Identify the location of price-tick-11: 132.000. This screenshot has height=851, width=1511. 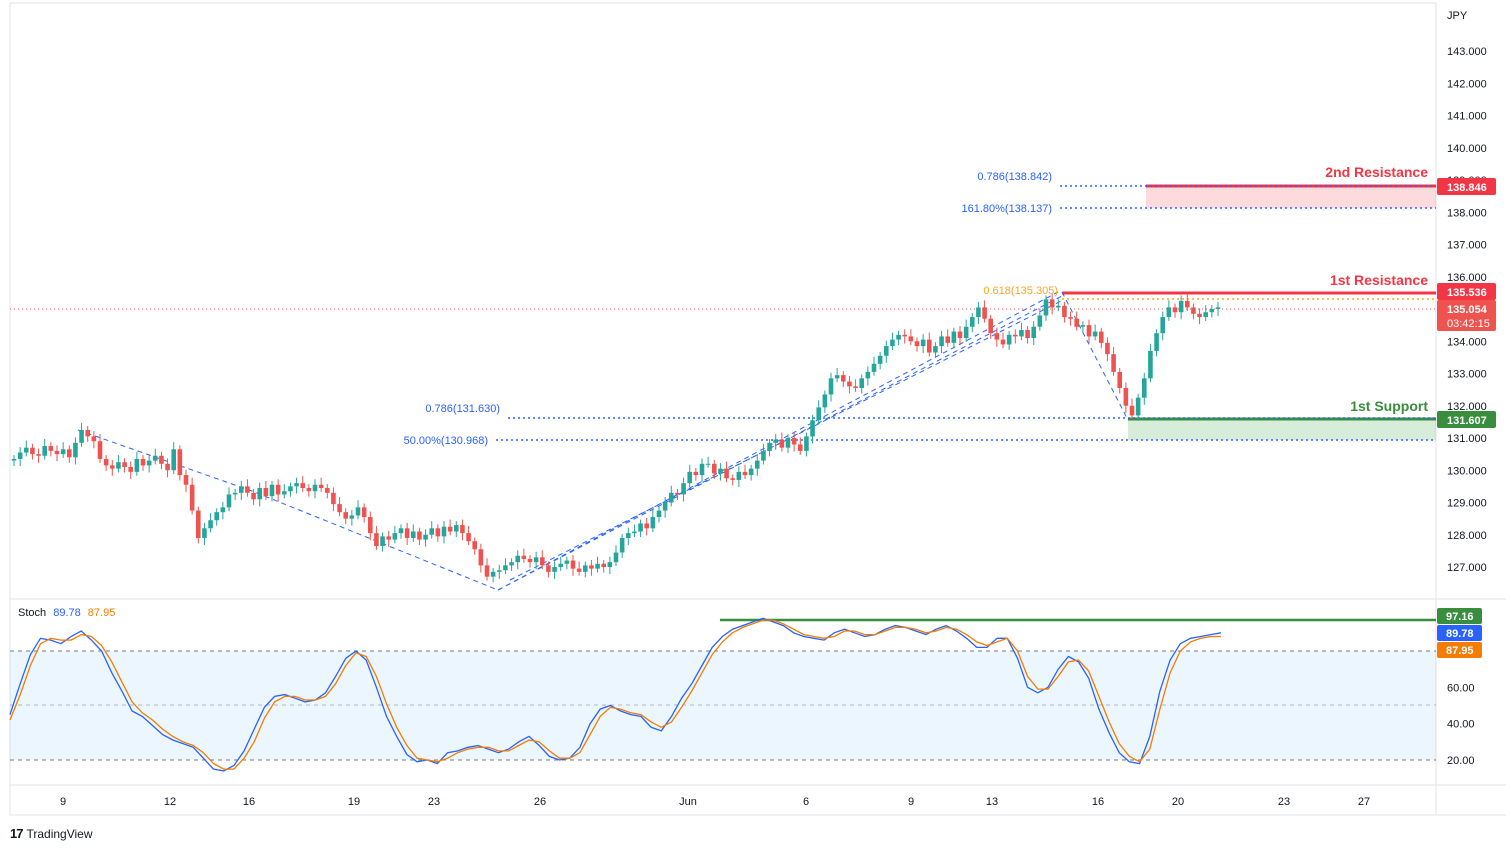
(1467, 407).